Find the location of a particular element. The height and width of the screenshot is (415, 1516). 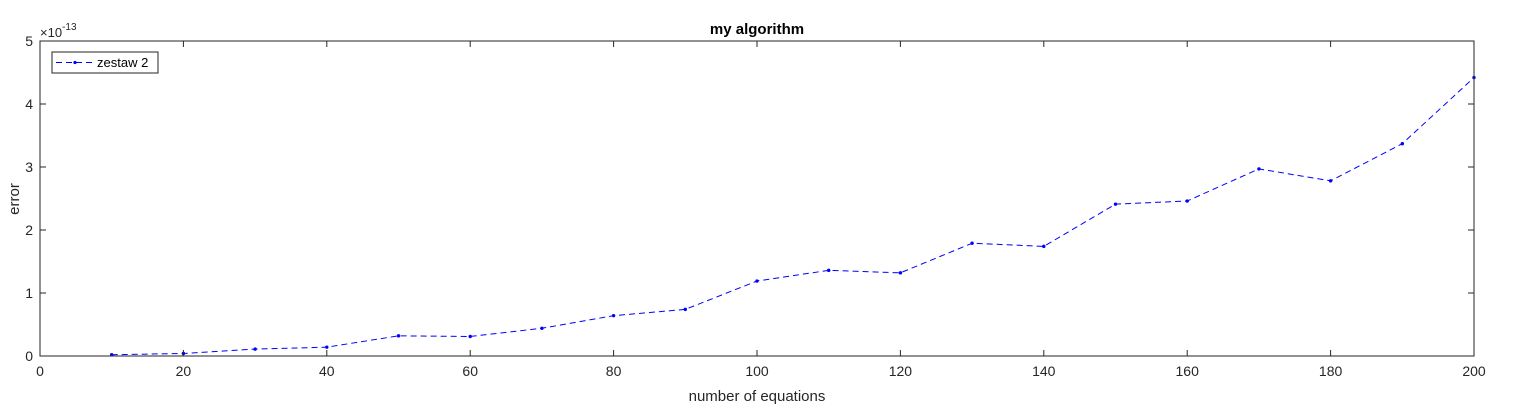

chart-title: my algorithm is located at coordinates (757, 29).